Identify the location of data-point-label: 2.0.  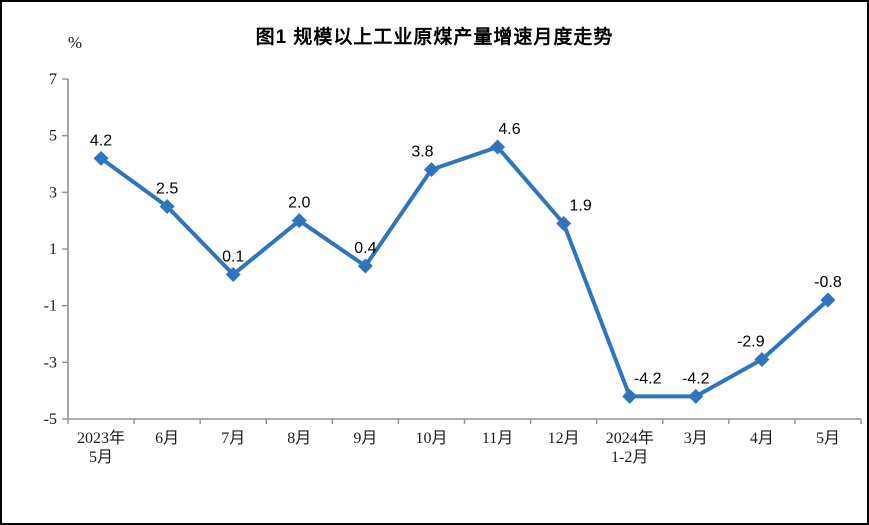
(299, 203).